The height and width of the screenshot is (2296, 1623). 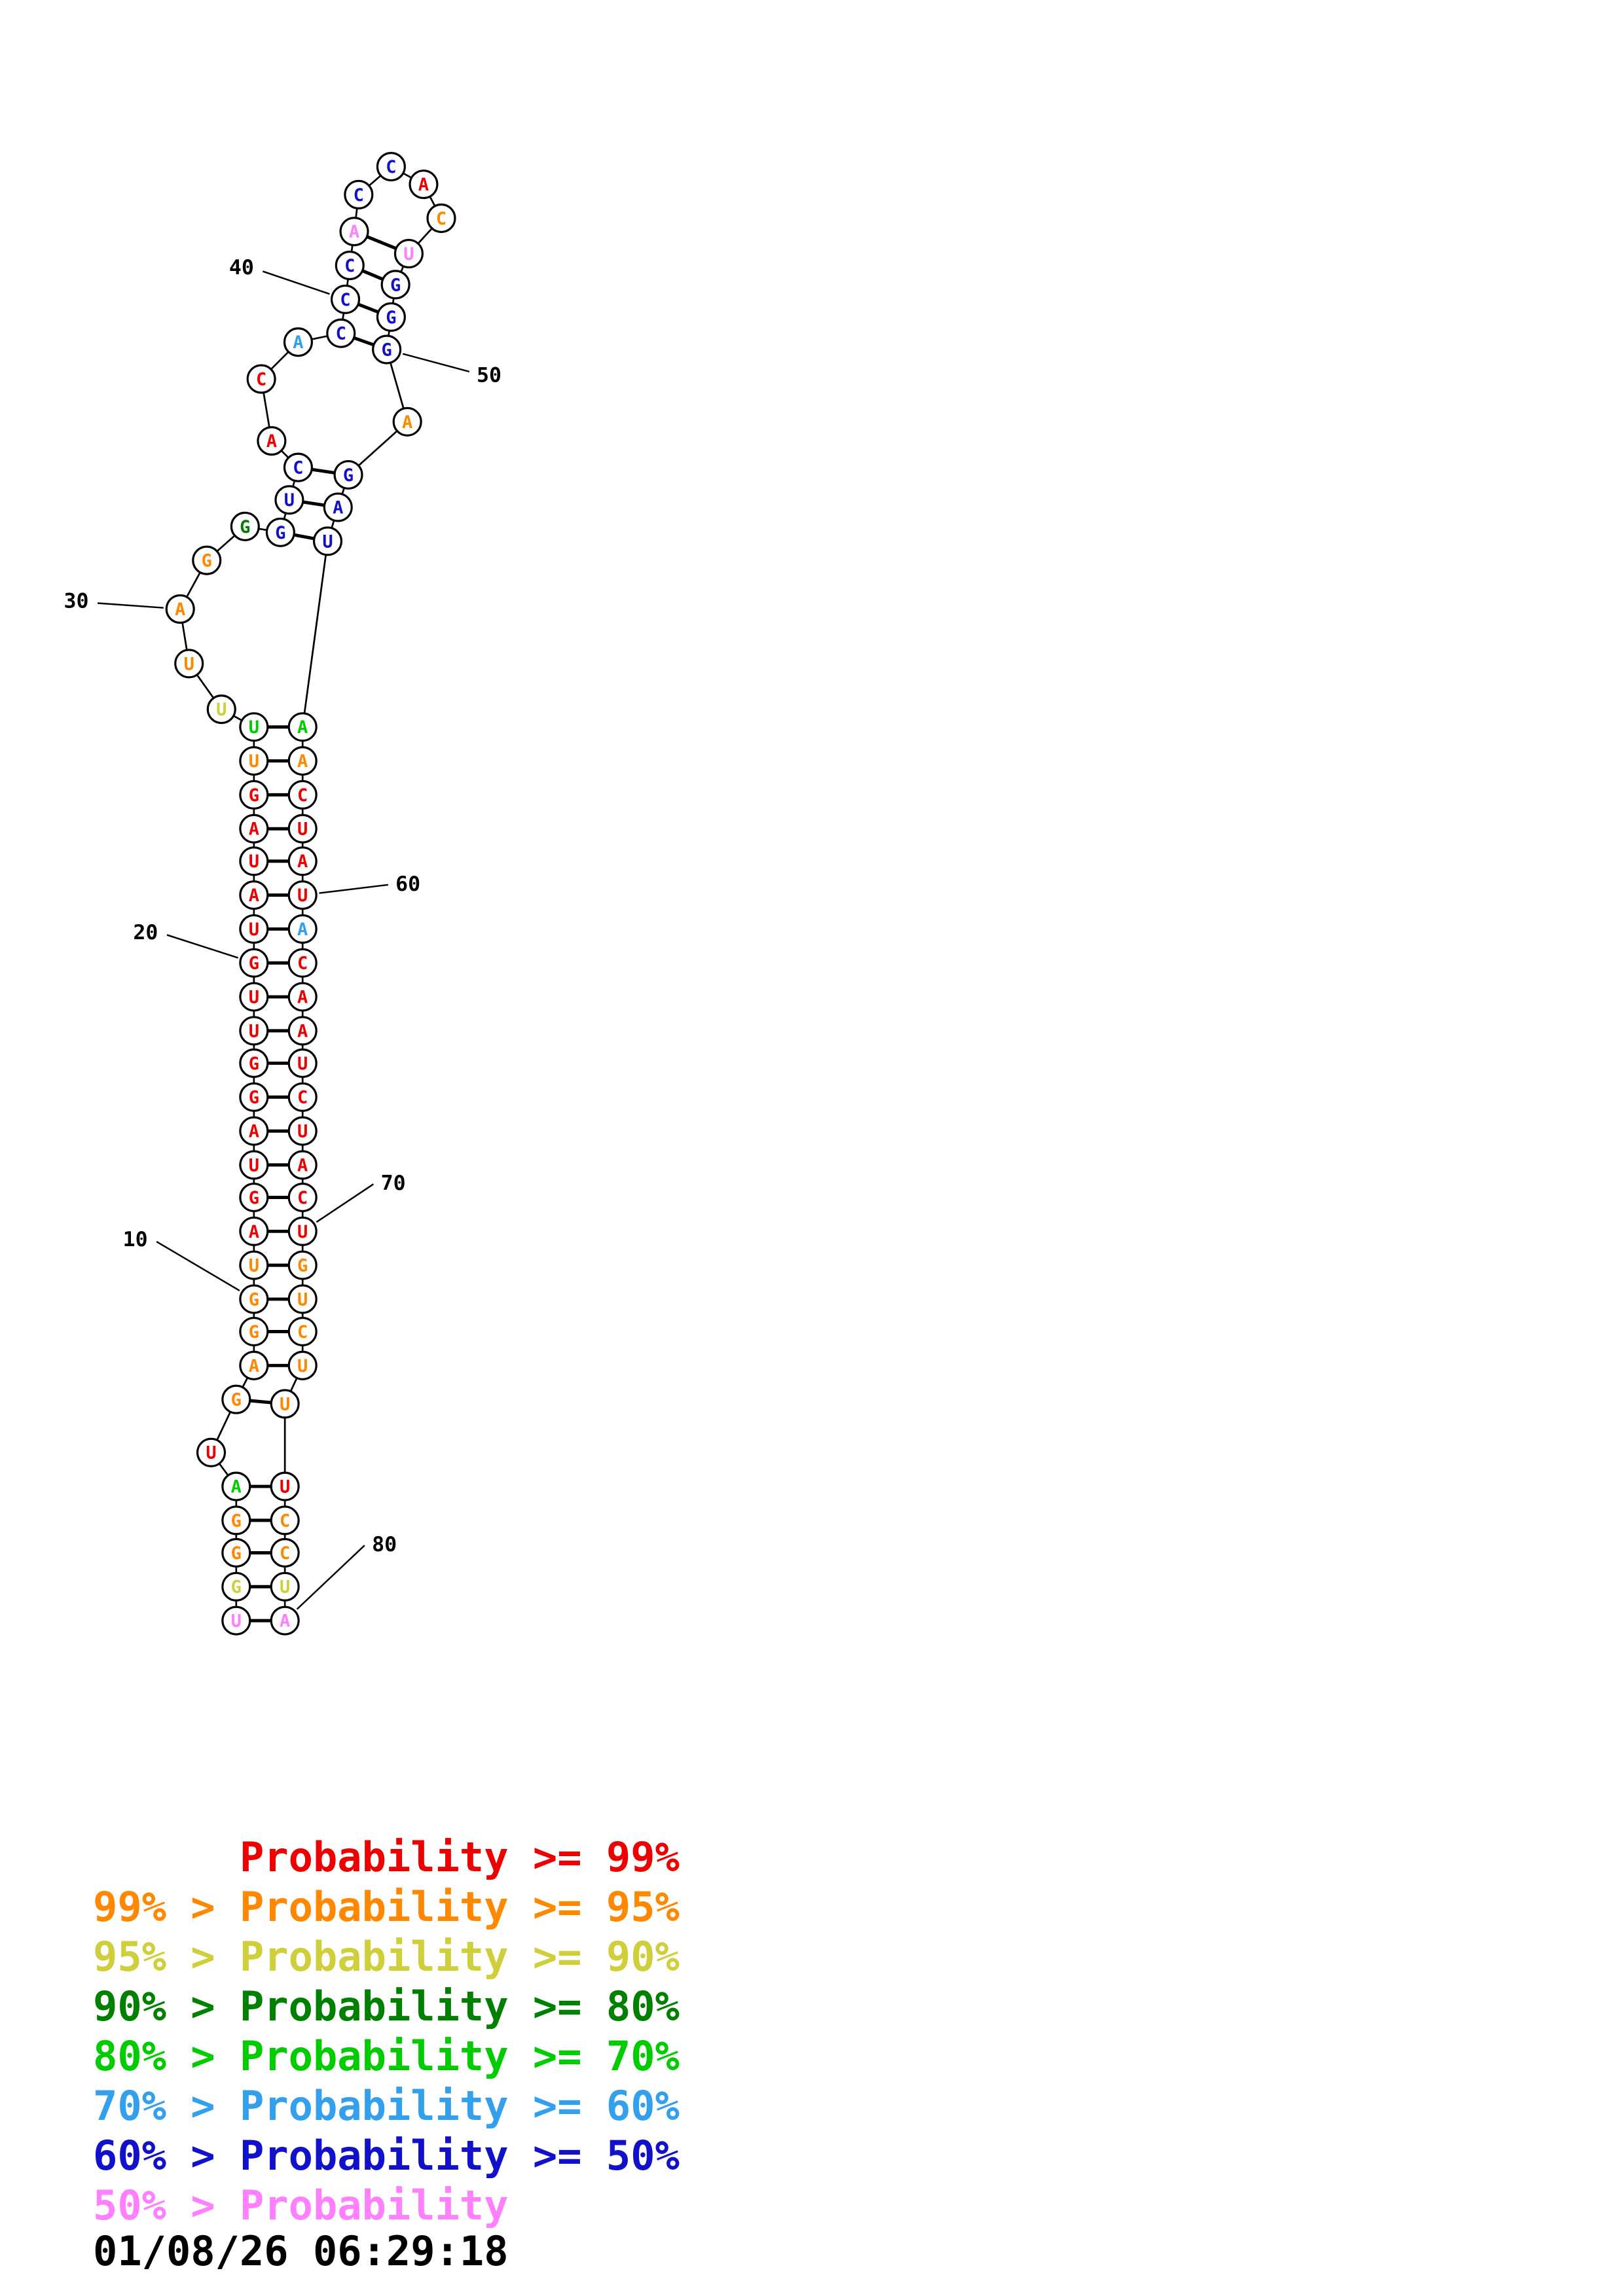 What do you see at coordinates (301, 2205) in the screenshot?
I see `legend-row-8: 50% > Probability` at bounding box center [301, 2205].